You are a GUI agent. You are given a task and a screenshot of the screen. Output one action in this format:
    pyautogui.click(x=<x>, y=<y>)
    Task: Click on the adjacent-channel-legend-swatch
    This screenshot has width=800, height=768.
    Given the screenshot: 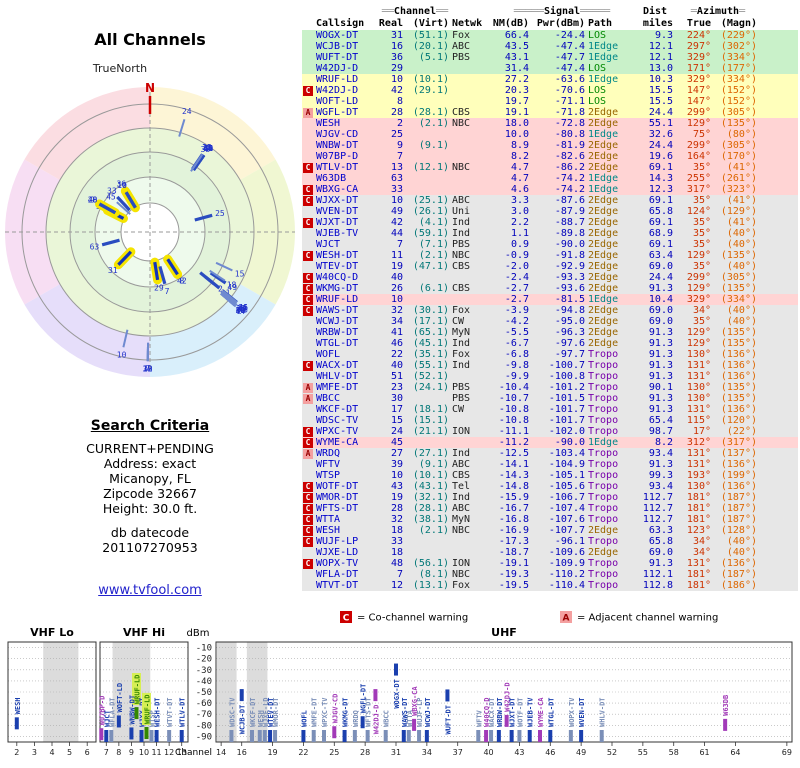 What is the action you would take?
    pyautogui.click(x=566, y=617)
    